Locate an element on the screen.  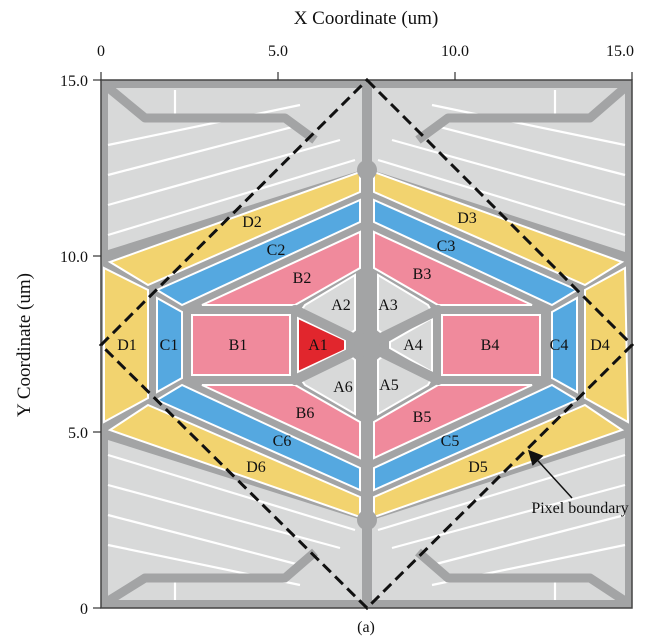
segment-c2 is located at coordinates (257, 252).